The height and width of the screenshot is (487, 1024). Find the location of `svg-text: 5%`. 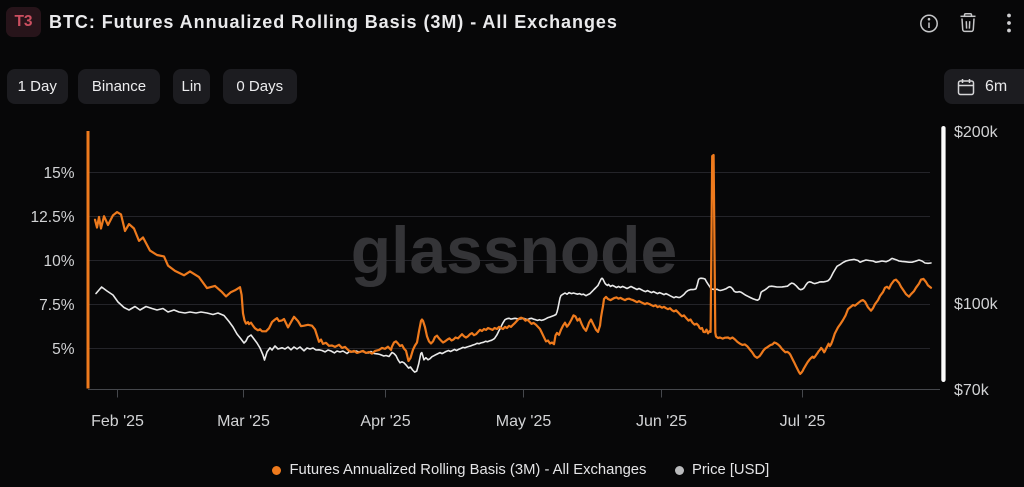

svg-text: 5% is located at coordinates (63, 349).